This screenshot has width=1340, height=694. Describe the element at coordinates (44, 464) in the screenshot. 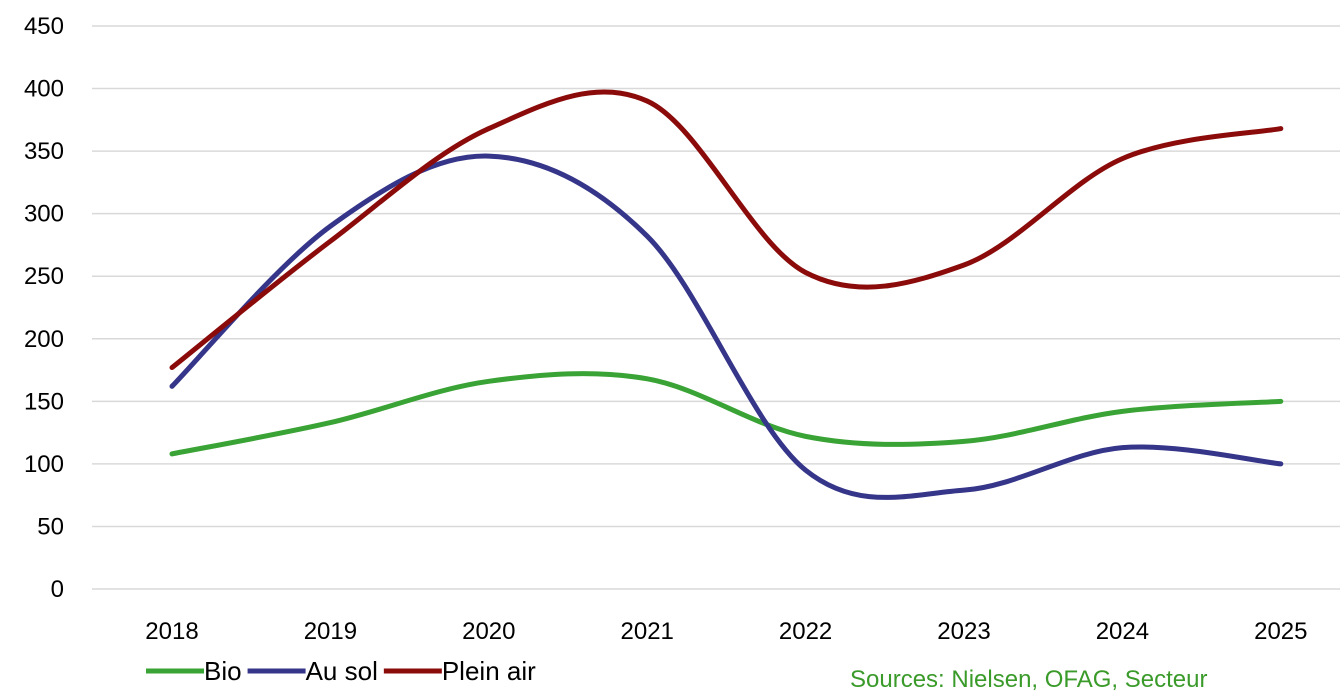

I see `y-tick-label: 100` at that location.